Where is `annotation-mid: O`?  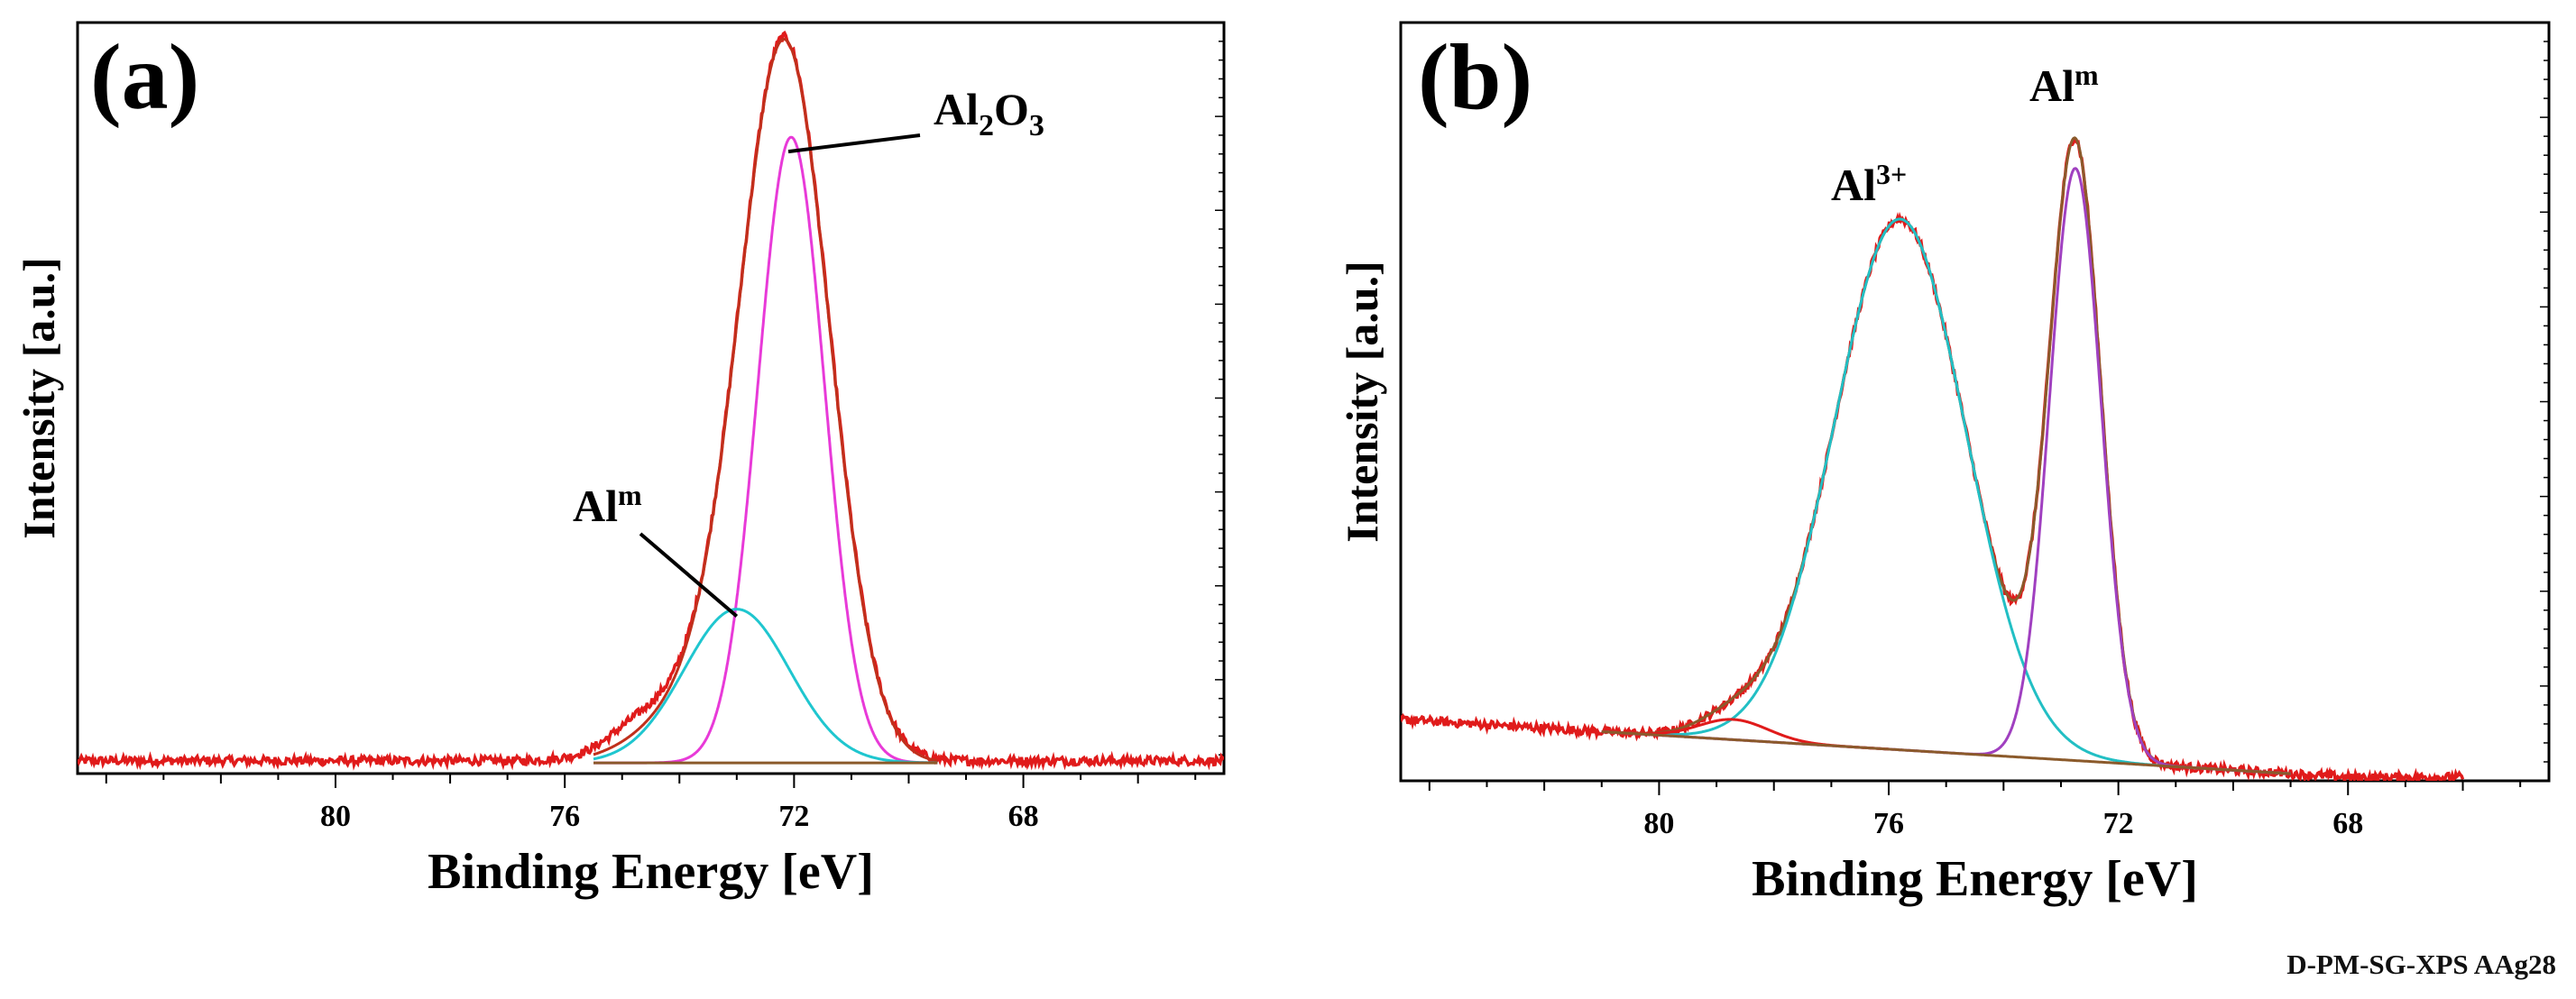 annotation-mid: O is located at coordinates (1011, 109).